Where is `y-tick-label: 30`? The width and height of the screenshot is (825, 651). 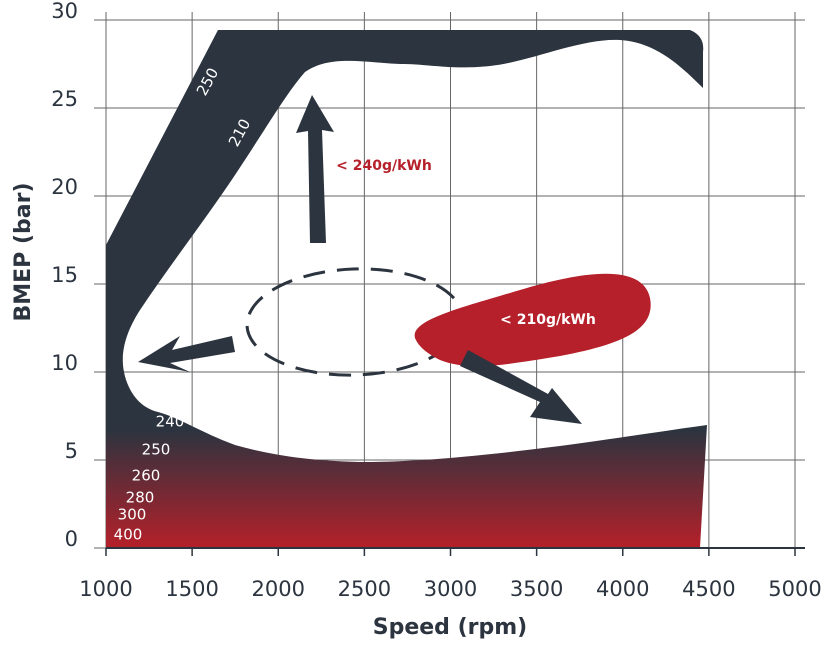 y-tick-label: 30 is located at coordinates (64, 11).